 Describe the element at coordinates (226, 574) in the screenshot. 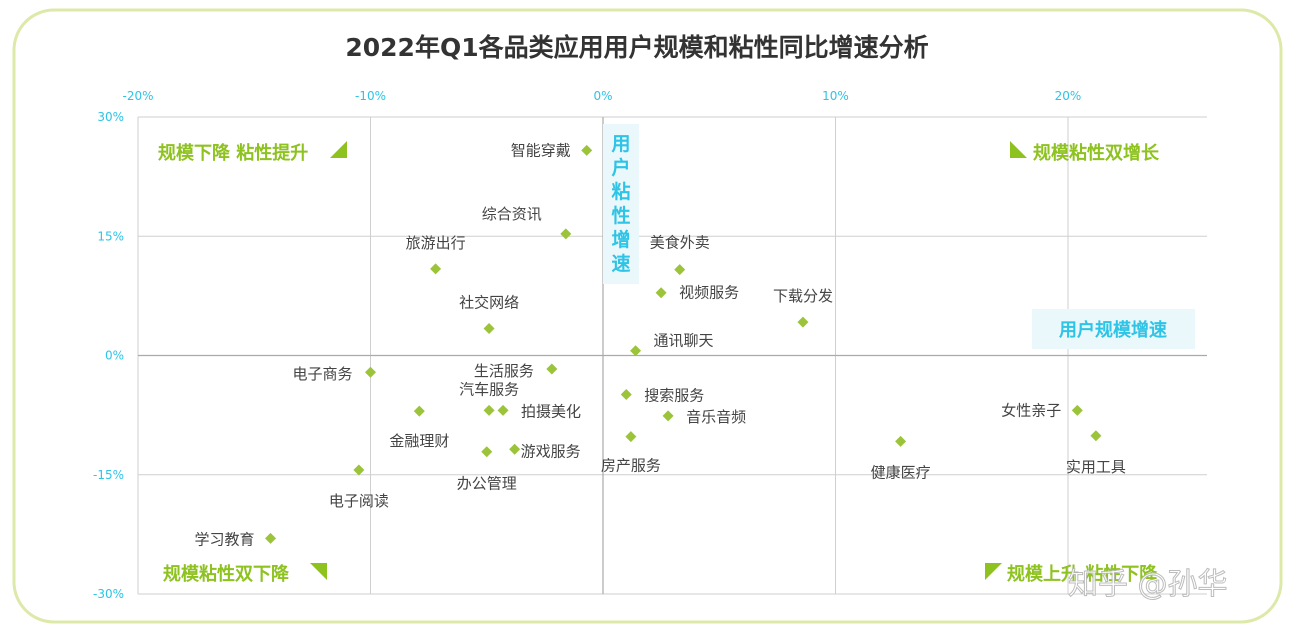

I see `quadrant-label-bottom-left: 规模粘性双下降` at that location.